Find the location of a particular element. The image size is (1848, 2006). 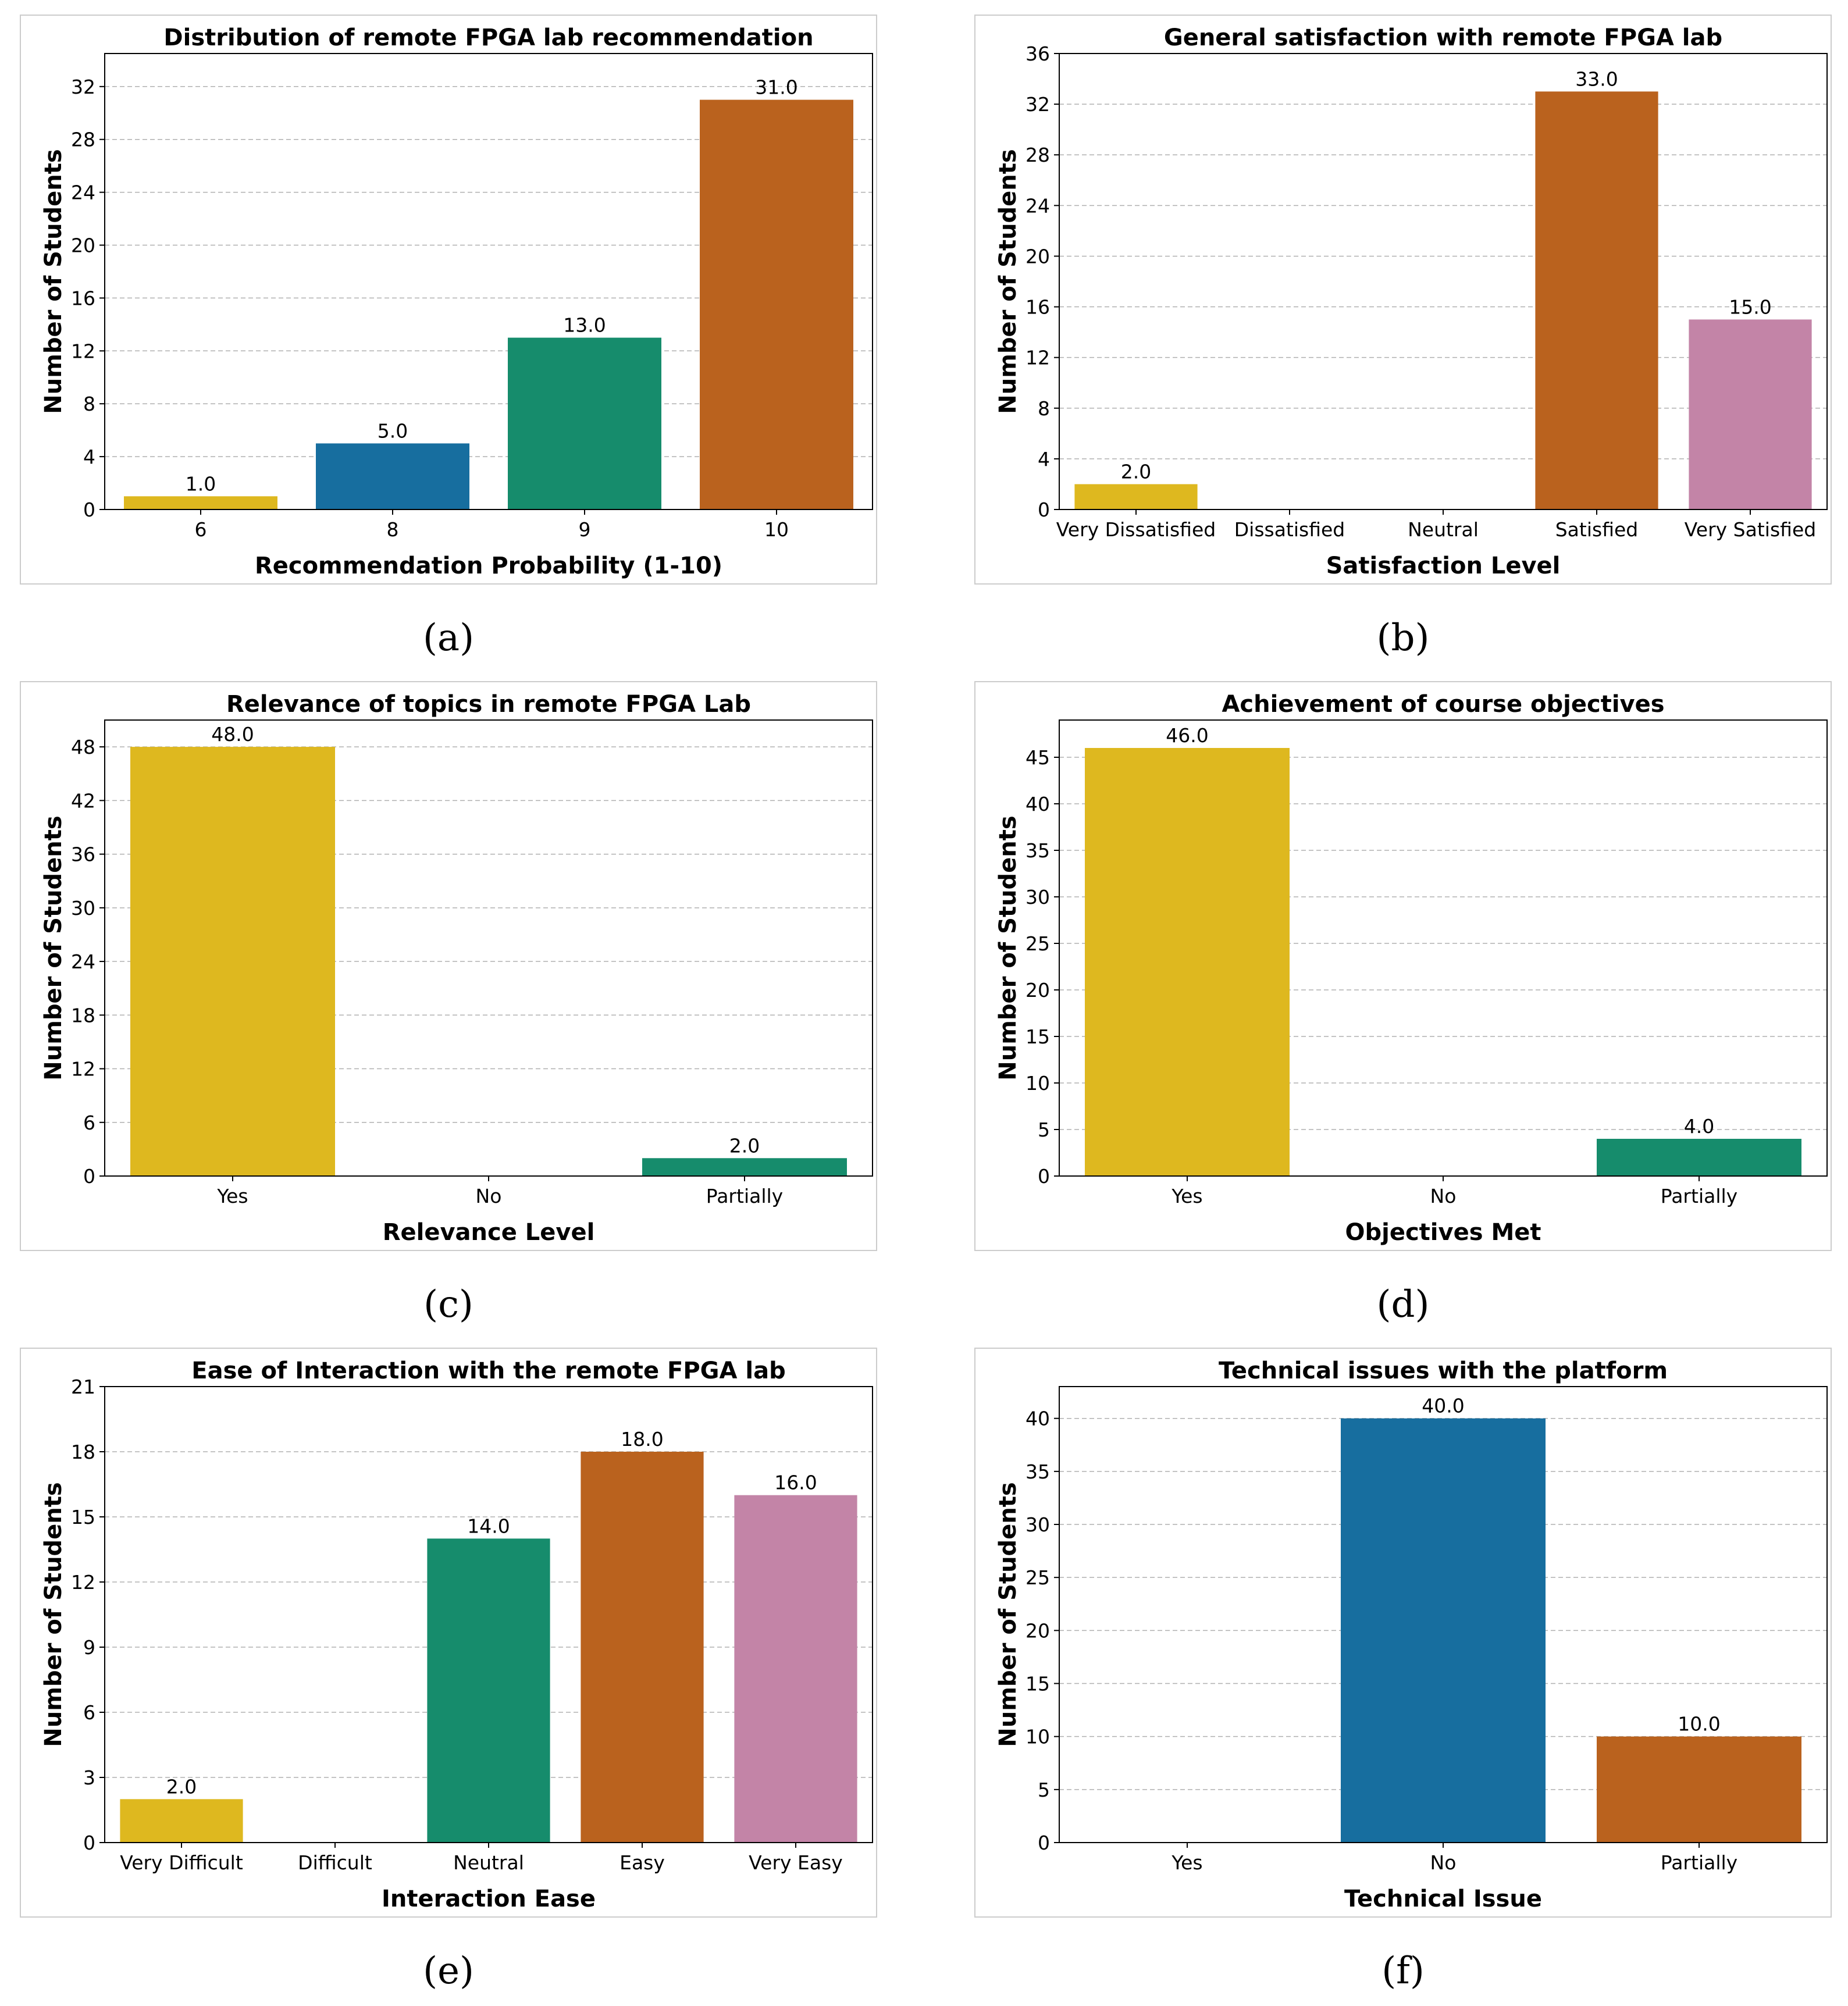

data-label: 13.0 is located at coordinates (584, 325).